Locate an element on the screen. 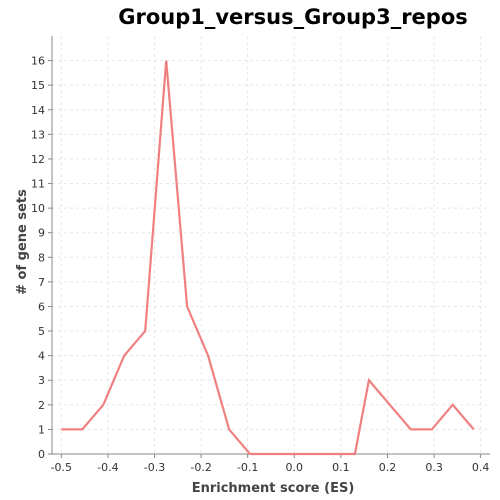 The height and width of the screenshot is (500, 500). x-tick-label: 0.4 is located at coordinates (481, 467).